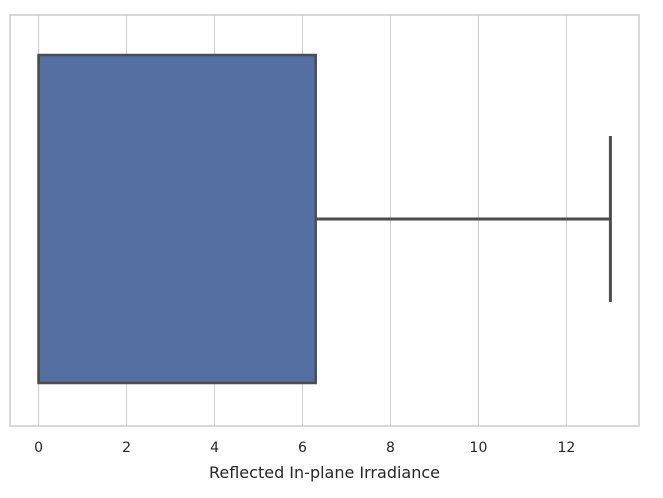  Describe the element at coordinates (479, 448) in the screenshot. I see `x-tick-label: 10` at that location.